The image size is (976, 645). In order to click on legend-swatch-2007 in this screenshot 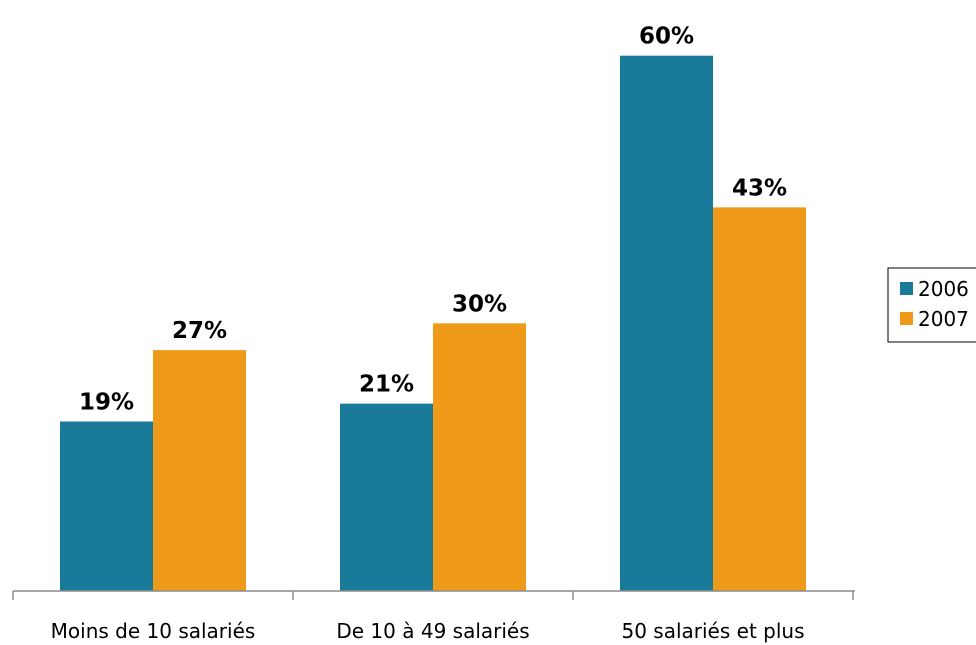, I will do `click(906, 318)`.